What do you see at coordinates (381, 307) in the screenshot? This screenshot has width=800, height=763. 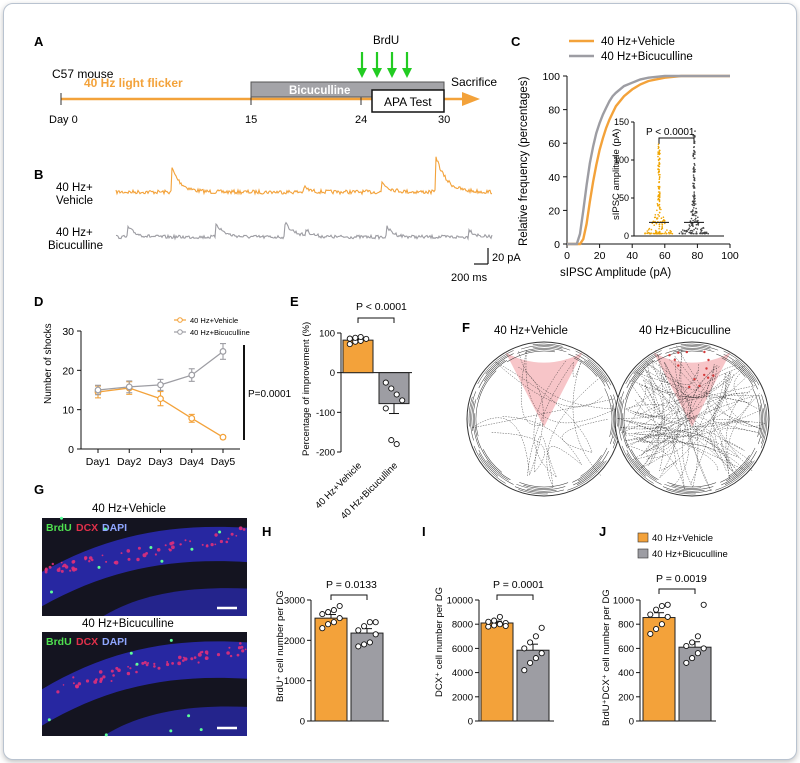 I see `chart-e-p-value: P < 0.0001` at bounding box center [381, 307].